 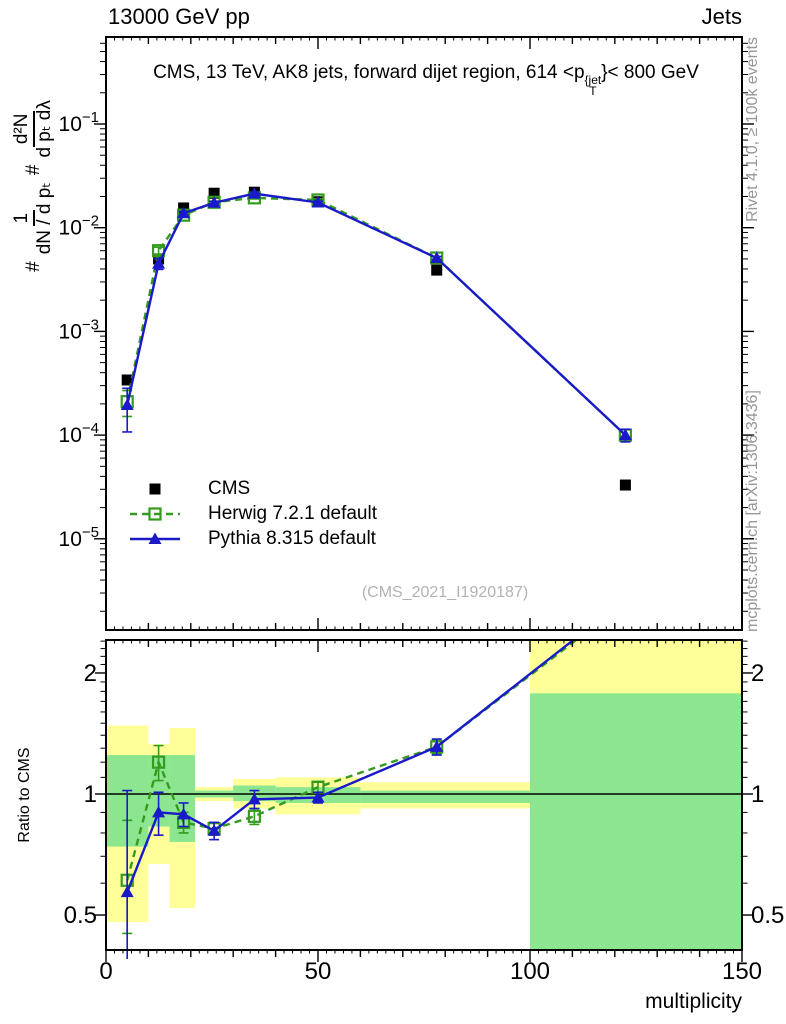 I want to click on ratio-y-axis-title: Ratio to CMS, so click(x=24, y=795).